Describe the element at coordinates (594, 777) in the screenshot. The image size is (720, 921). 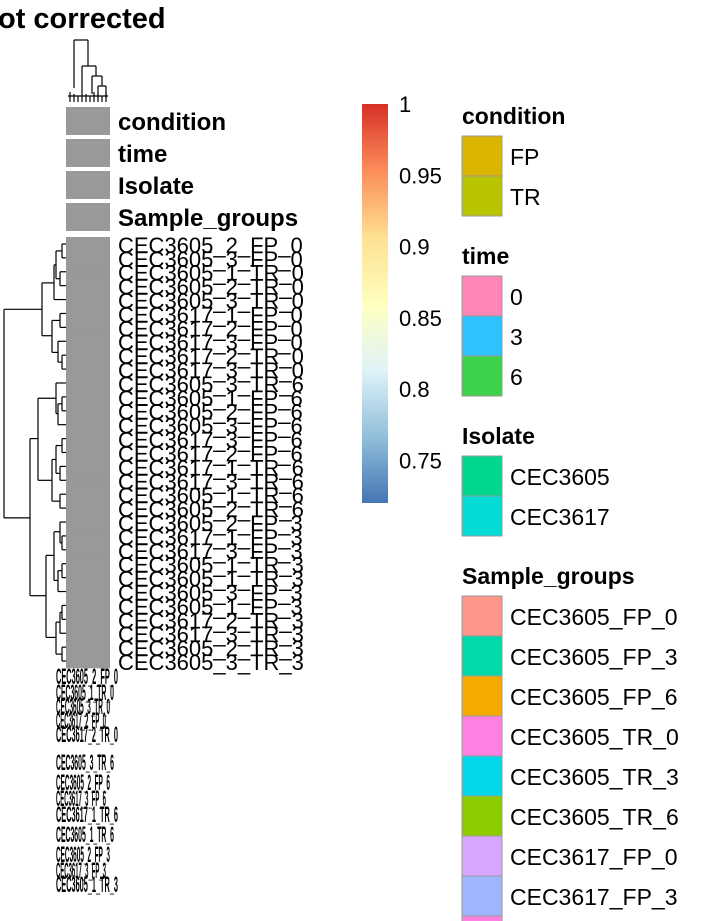
I see `legend-label: CEC3605_TR_3` at that location.